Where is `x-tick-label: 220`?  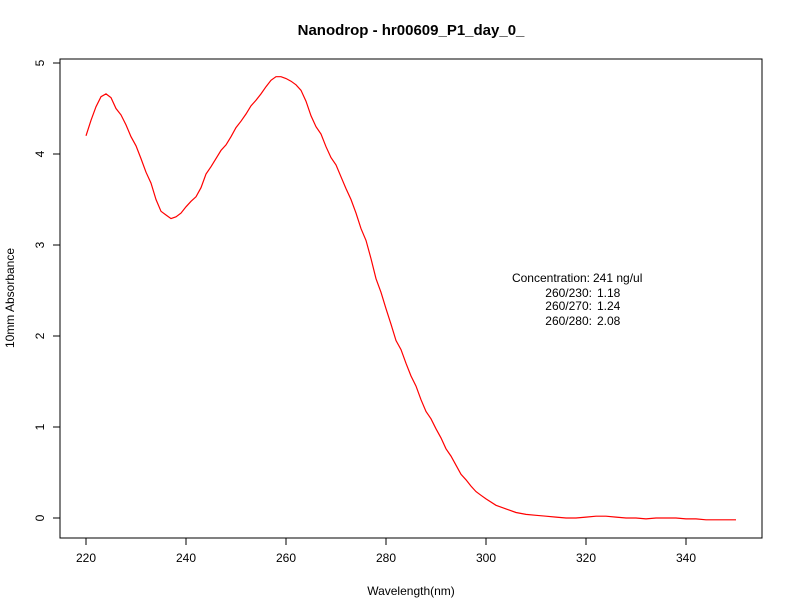 x-tick-label: 220 is located at coordinates (86, 558).